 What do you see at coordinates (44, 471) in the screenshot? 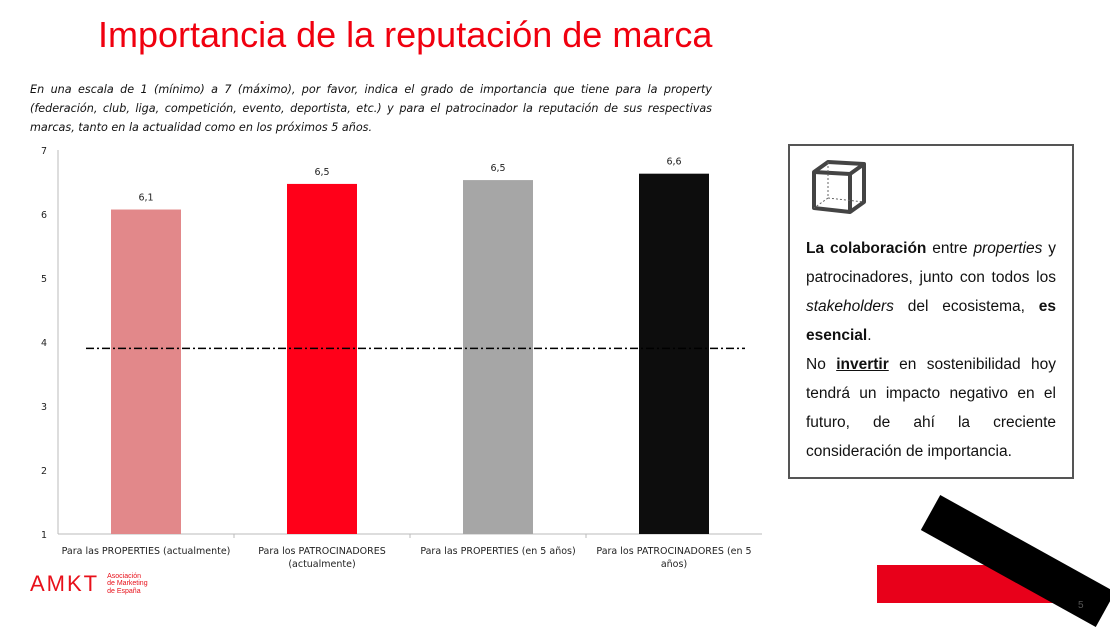
I see `y-tick-label: 2` at bounding box center [44, 471].